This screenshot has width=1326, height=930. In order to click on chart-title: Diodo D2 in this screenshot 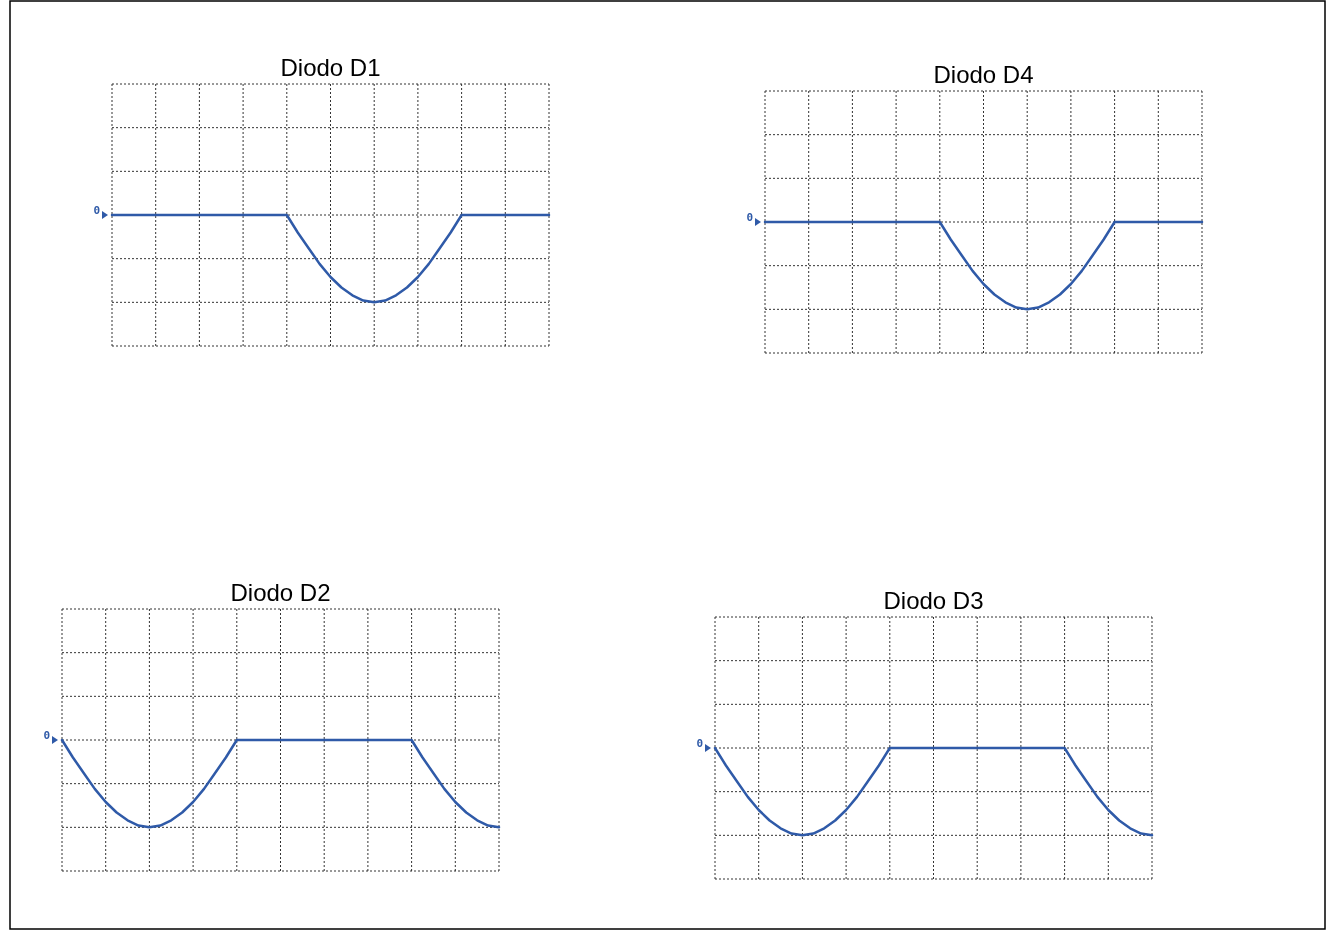, I will do `click(280, 592)`.